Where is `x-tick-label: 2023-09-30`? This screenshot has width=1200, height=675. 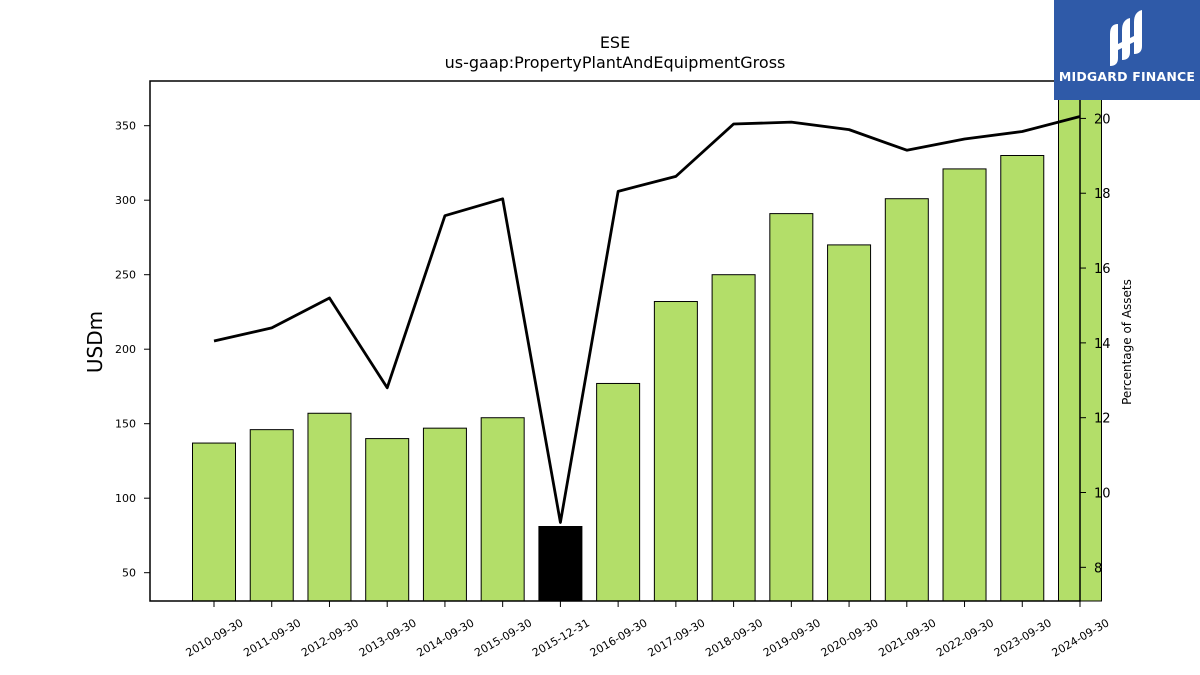
x-tick-label: 2023-09-30 is located at coordinates (1023, 637).